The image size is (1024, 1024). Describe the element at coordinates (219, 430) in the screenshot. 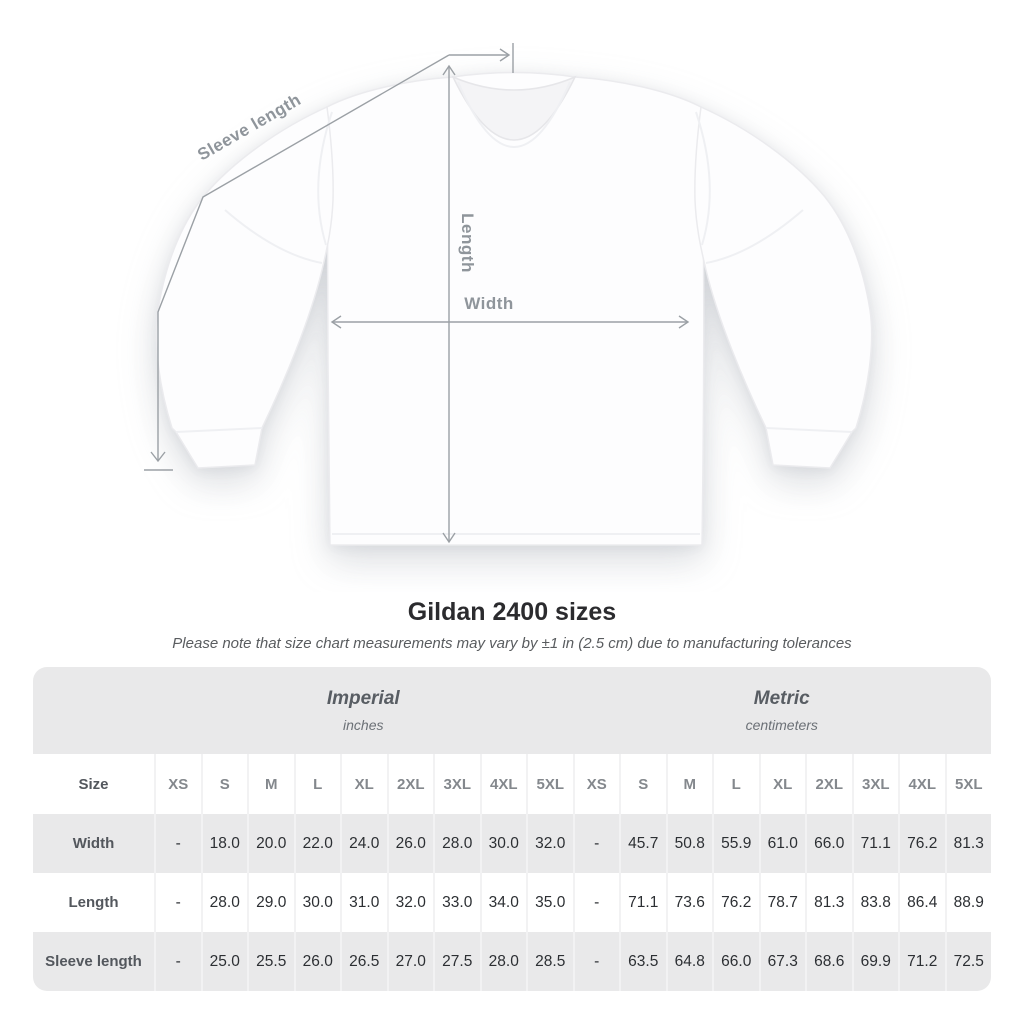

I see `left-cuff-seam` at that location.